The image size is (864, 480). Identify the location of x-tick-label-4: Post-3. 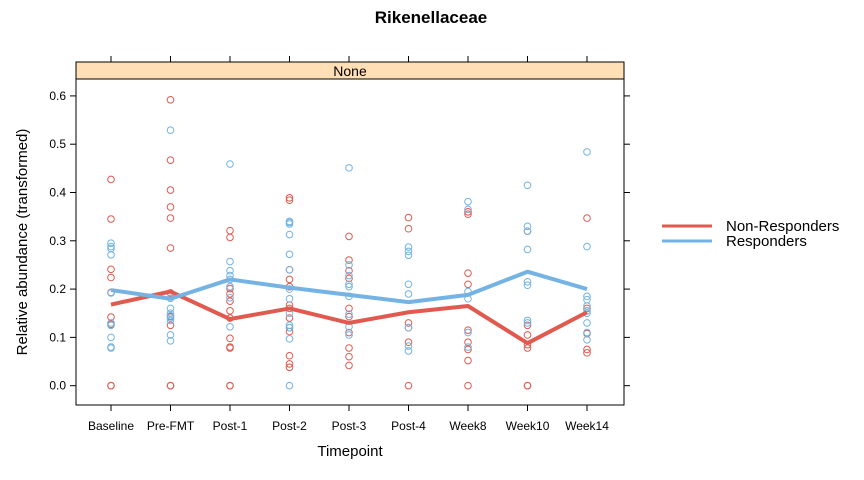
(349, 426).